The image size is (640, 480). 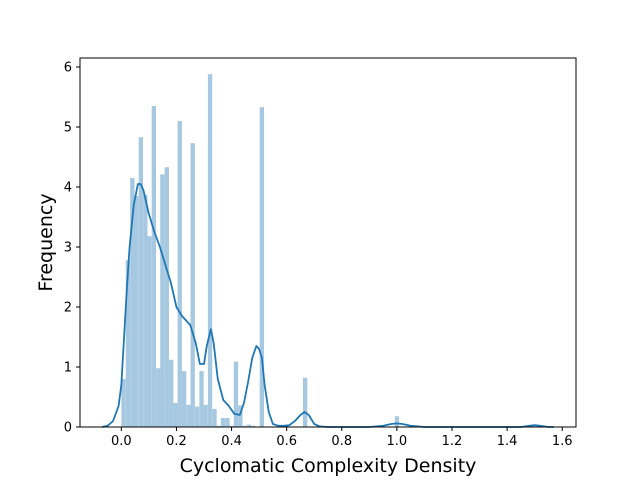 What do you see at coordinates (121, 441) in the screenshot?
I see `x-tick-label: 0.0` at bounding box center [121, 441].